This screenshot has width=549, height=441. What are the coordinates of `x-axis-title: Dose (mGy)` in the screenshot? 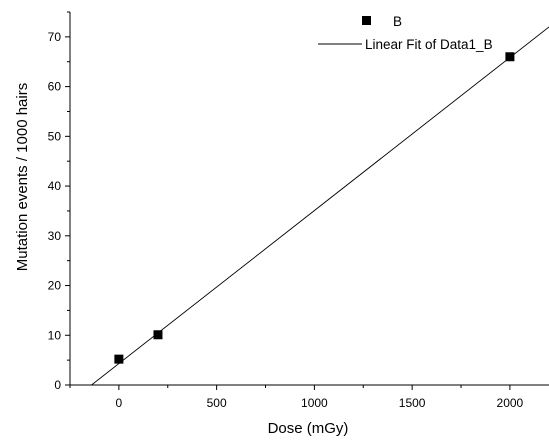 It's located at (308, 428).